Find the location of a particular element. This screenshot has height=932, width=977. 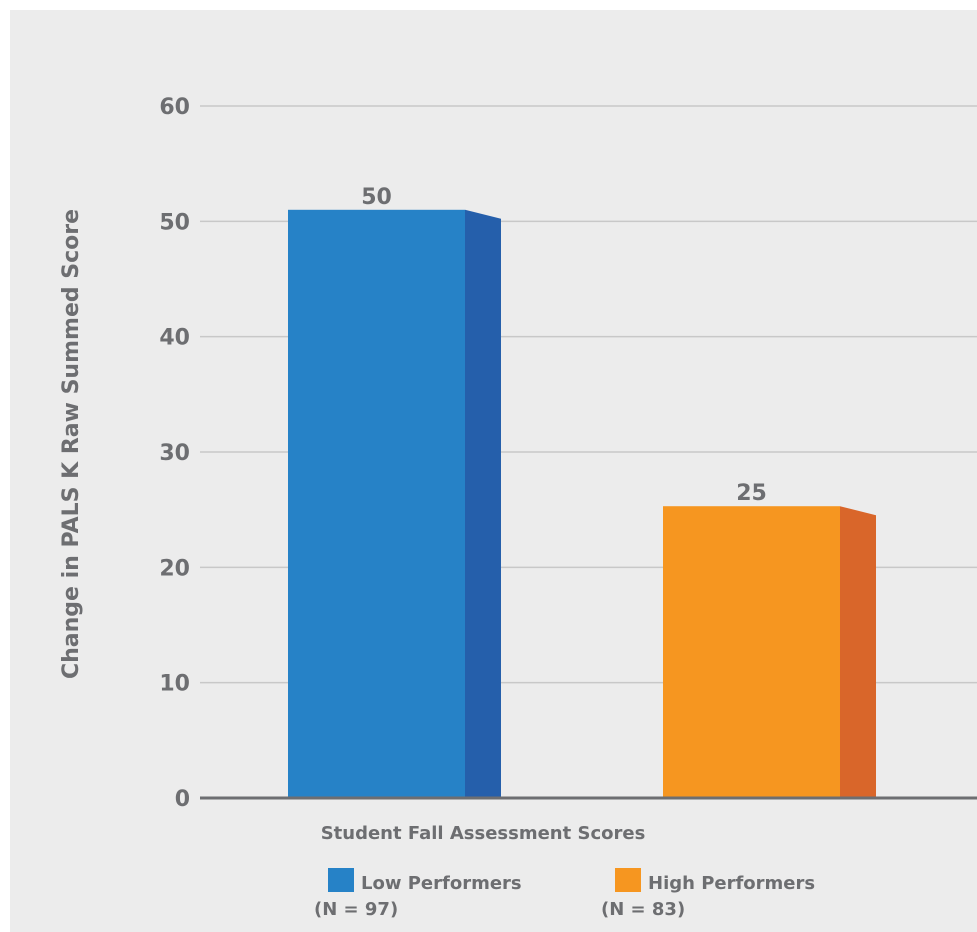

x-axis-title: Student Fall Assessment Scores is located at coordinates (483, 833).